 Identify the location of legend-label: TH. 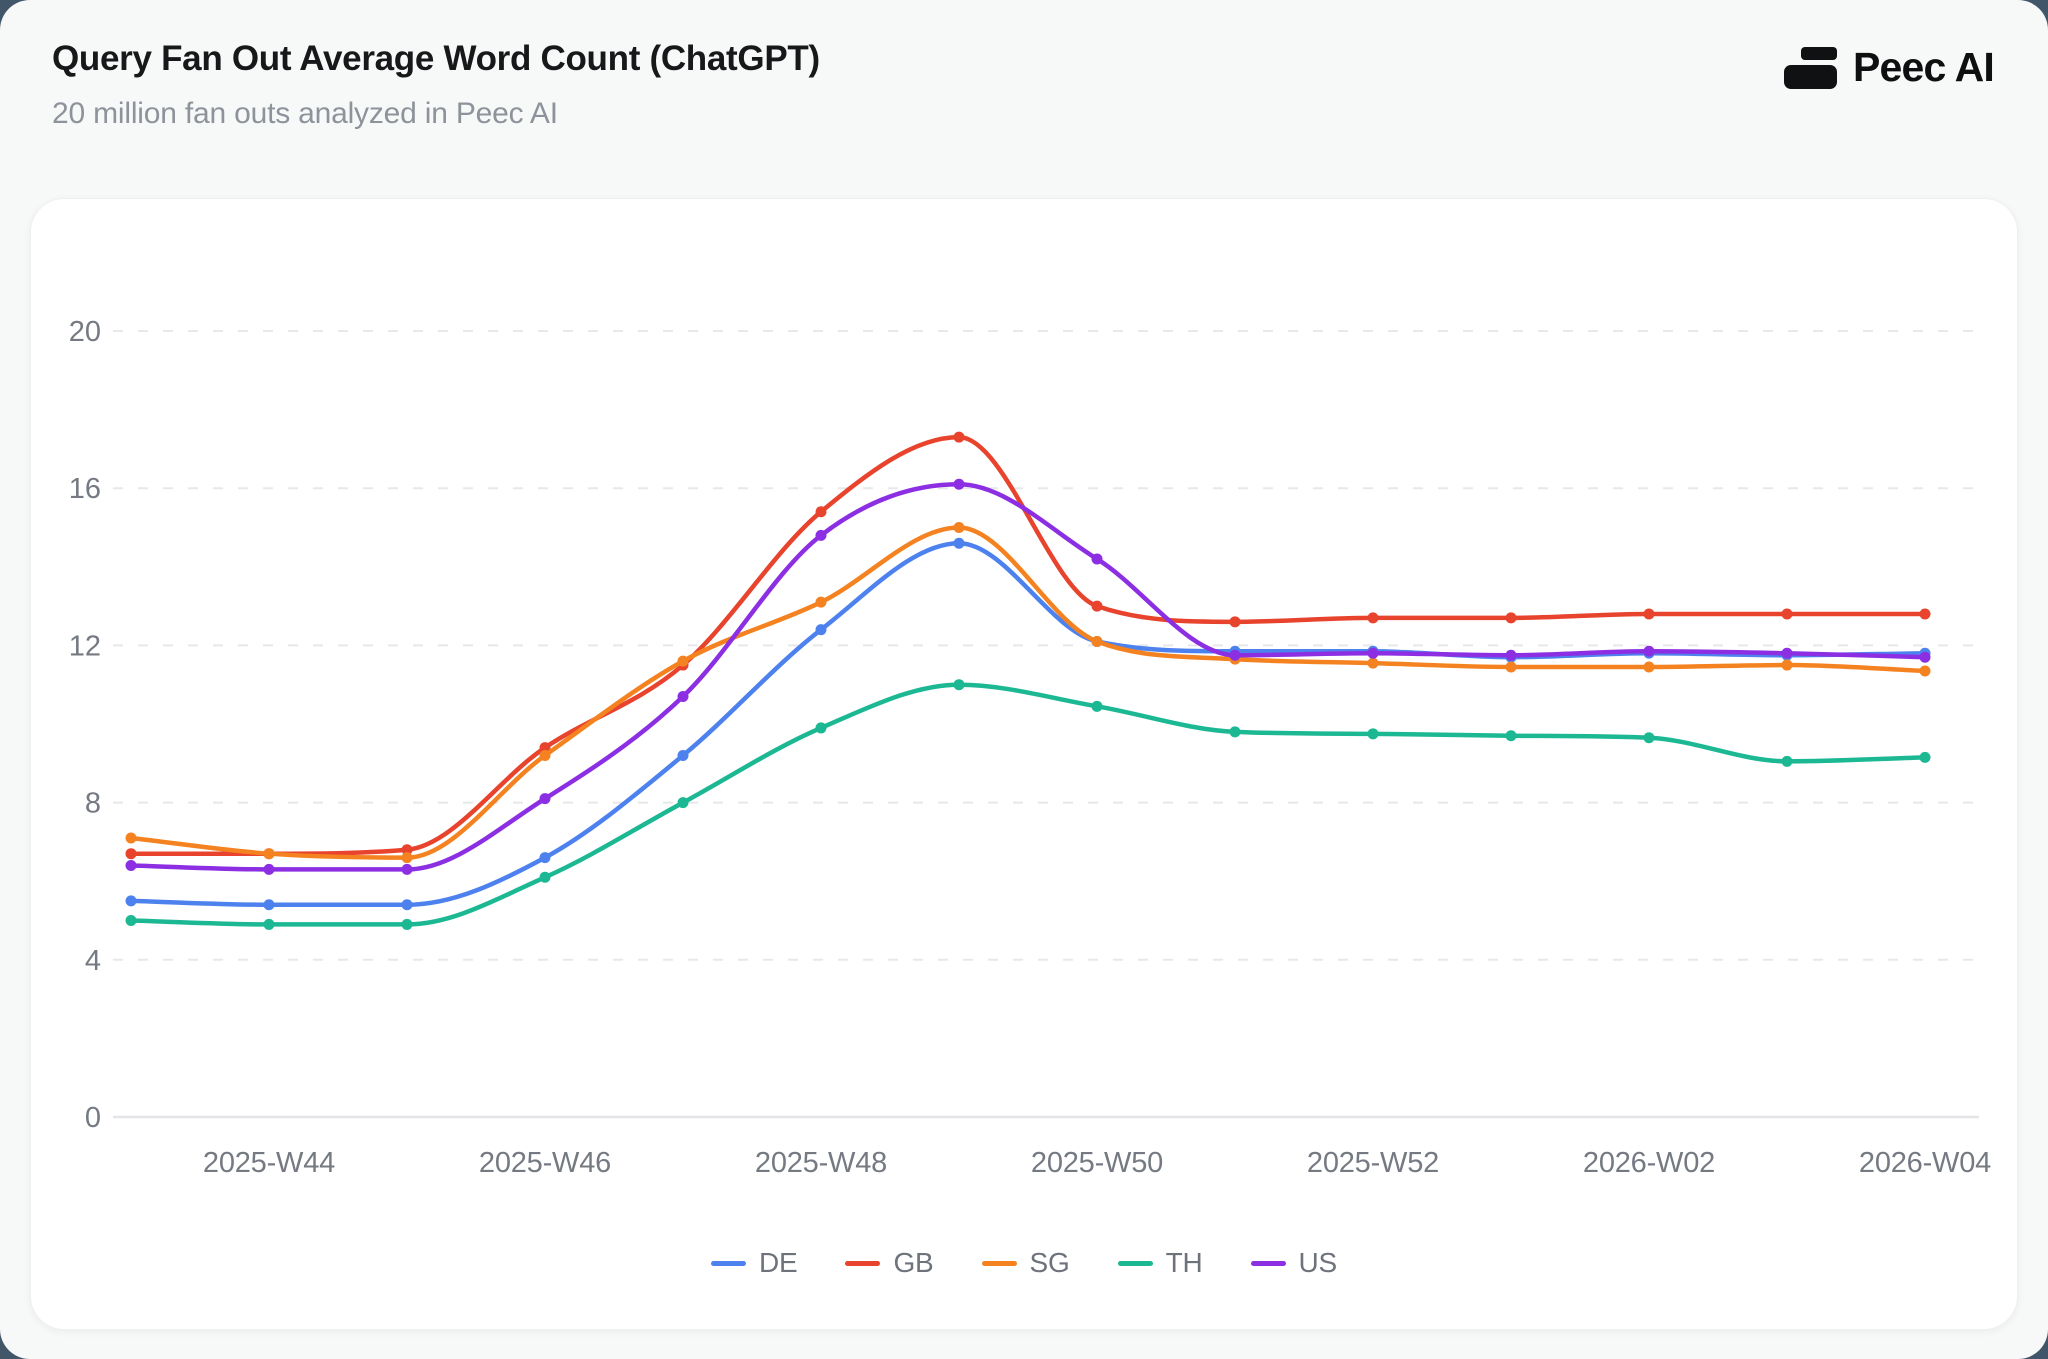
(1184, 1262).